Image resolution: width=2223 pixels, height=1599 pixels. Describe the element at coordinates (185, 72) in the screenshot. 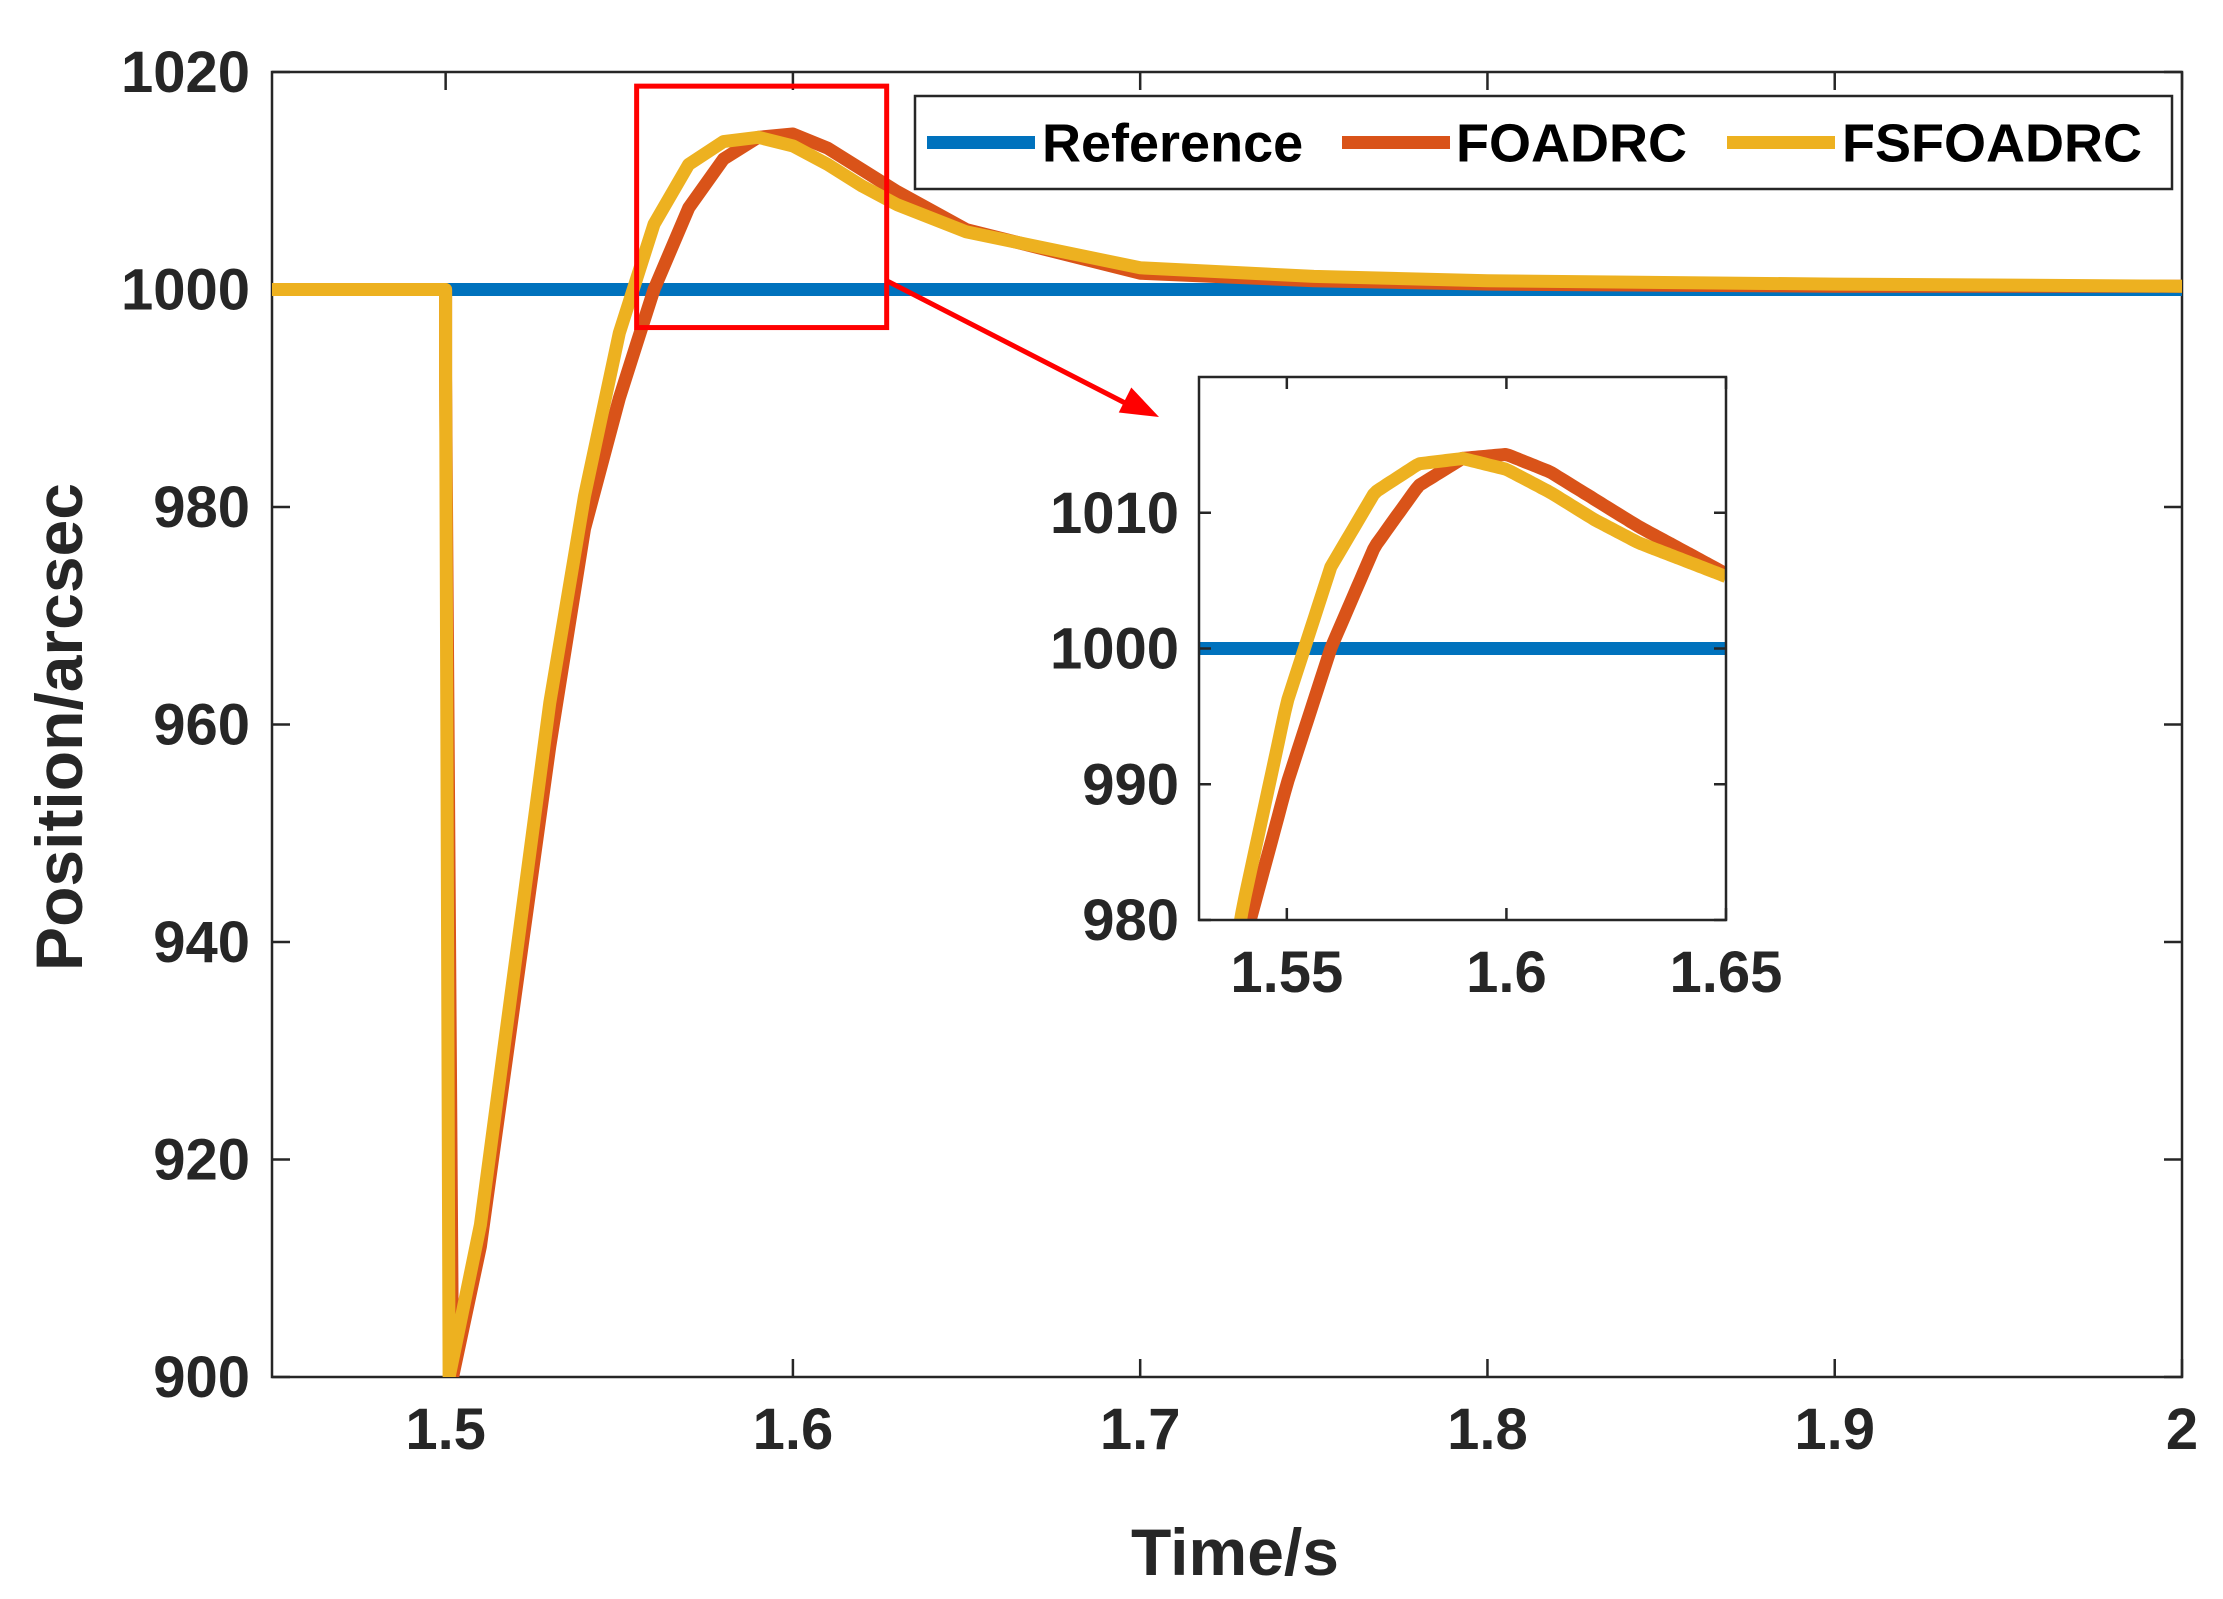

I see `y-tick-label: 1020` at that location.